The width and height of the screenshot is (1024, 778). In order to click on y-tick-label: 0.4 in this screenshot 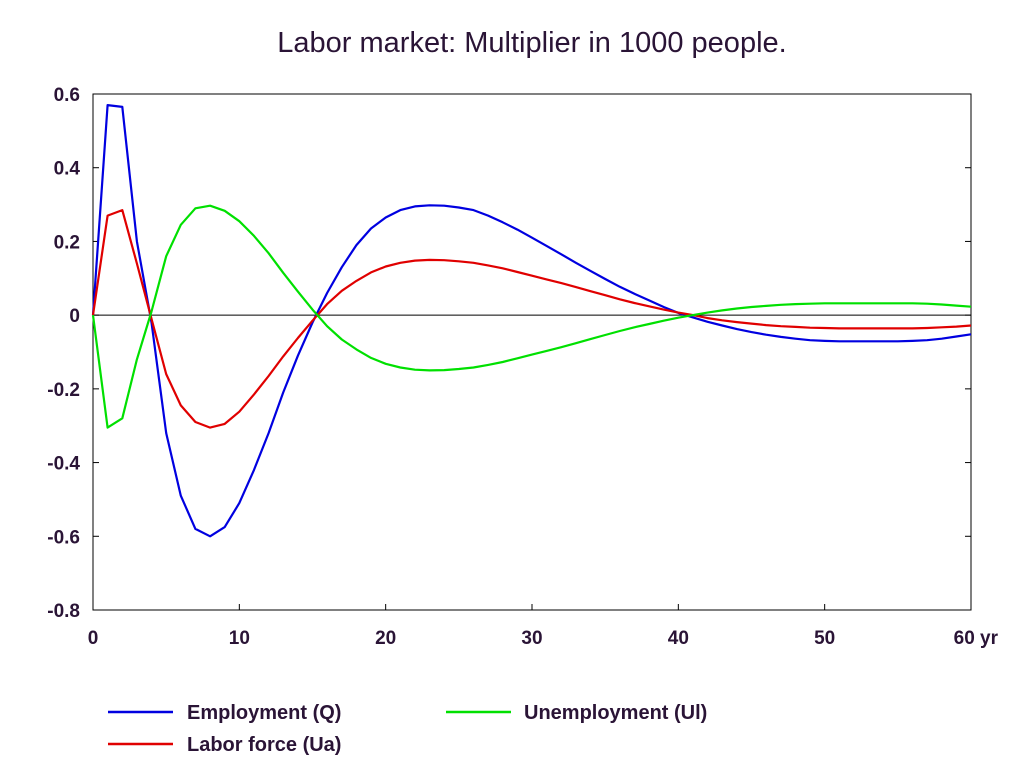, I will do `click(67, 169)`.